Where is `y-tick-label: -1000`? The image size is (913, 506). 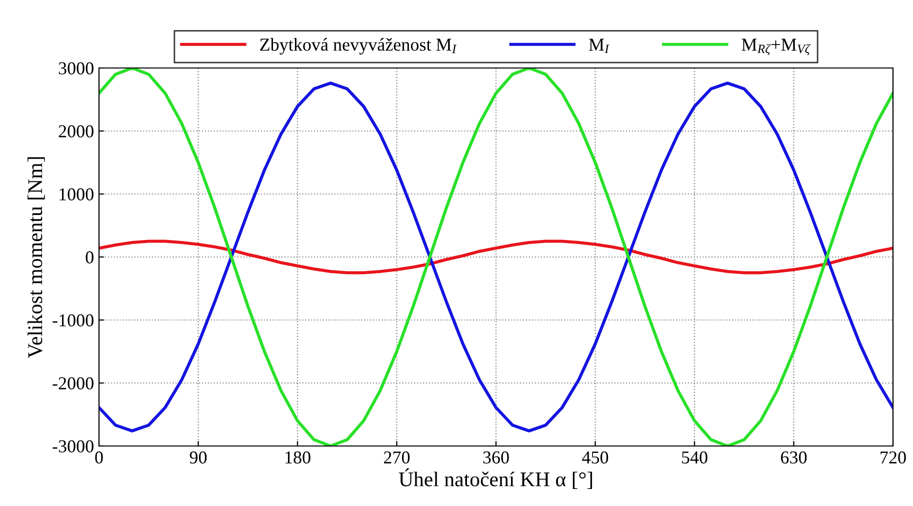
y-tick-label: -1000 is located at coordinates (73, 320).